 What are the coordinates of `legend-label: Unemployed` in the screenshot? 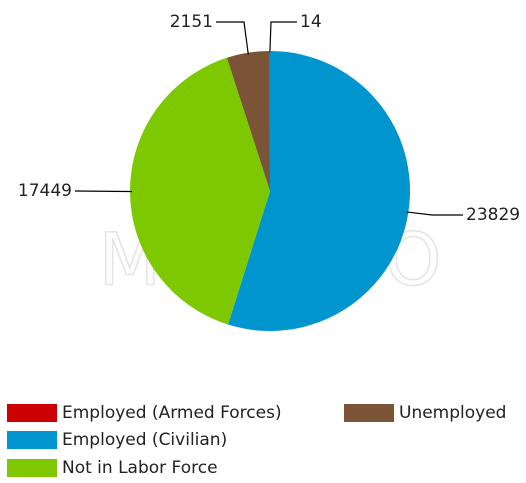 It's located at (452, 413).